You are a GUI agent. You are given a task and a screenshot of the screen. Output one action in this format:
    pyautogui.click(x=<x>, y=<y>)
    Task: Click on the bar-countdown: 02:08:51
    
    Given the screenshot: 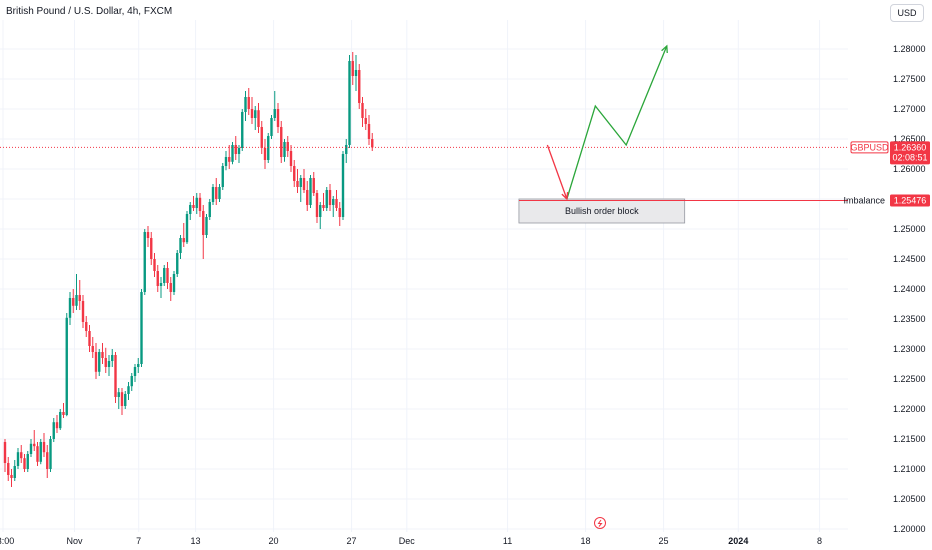 What is the action you would take?
    pyautogui.click(x=909, y=157)
    